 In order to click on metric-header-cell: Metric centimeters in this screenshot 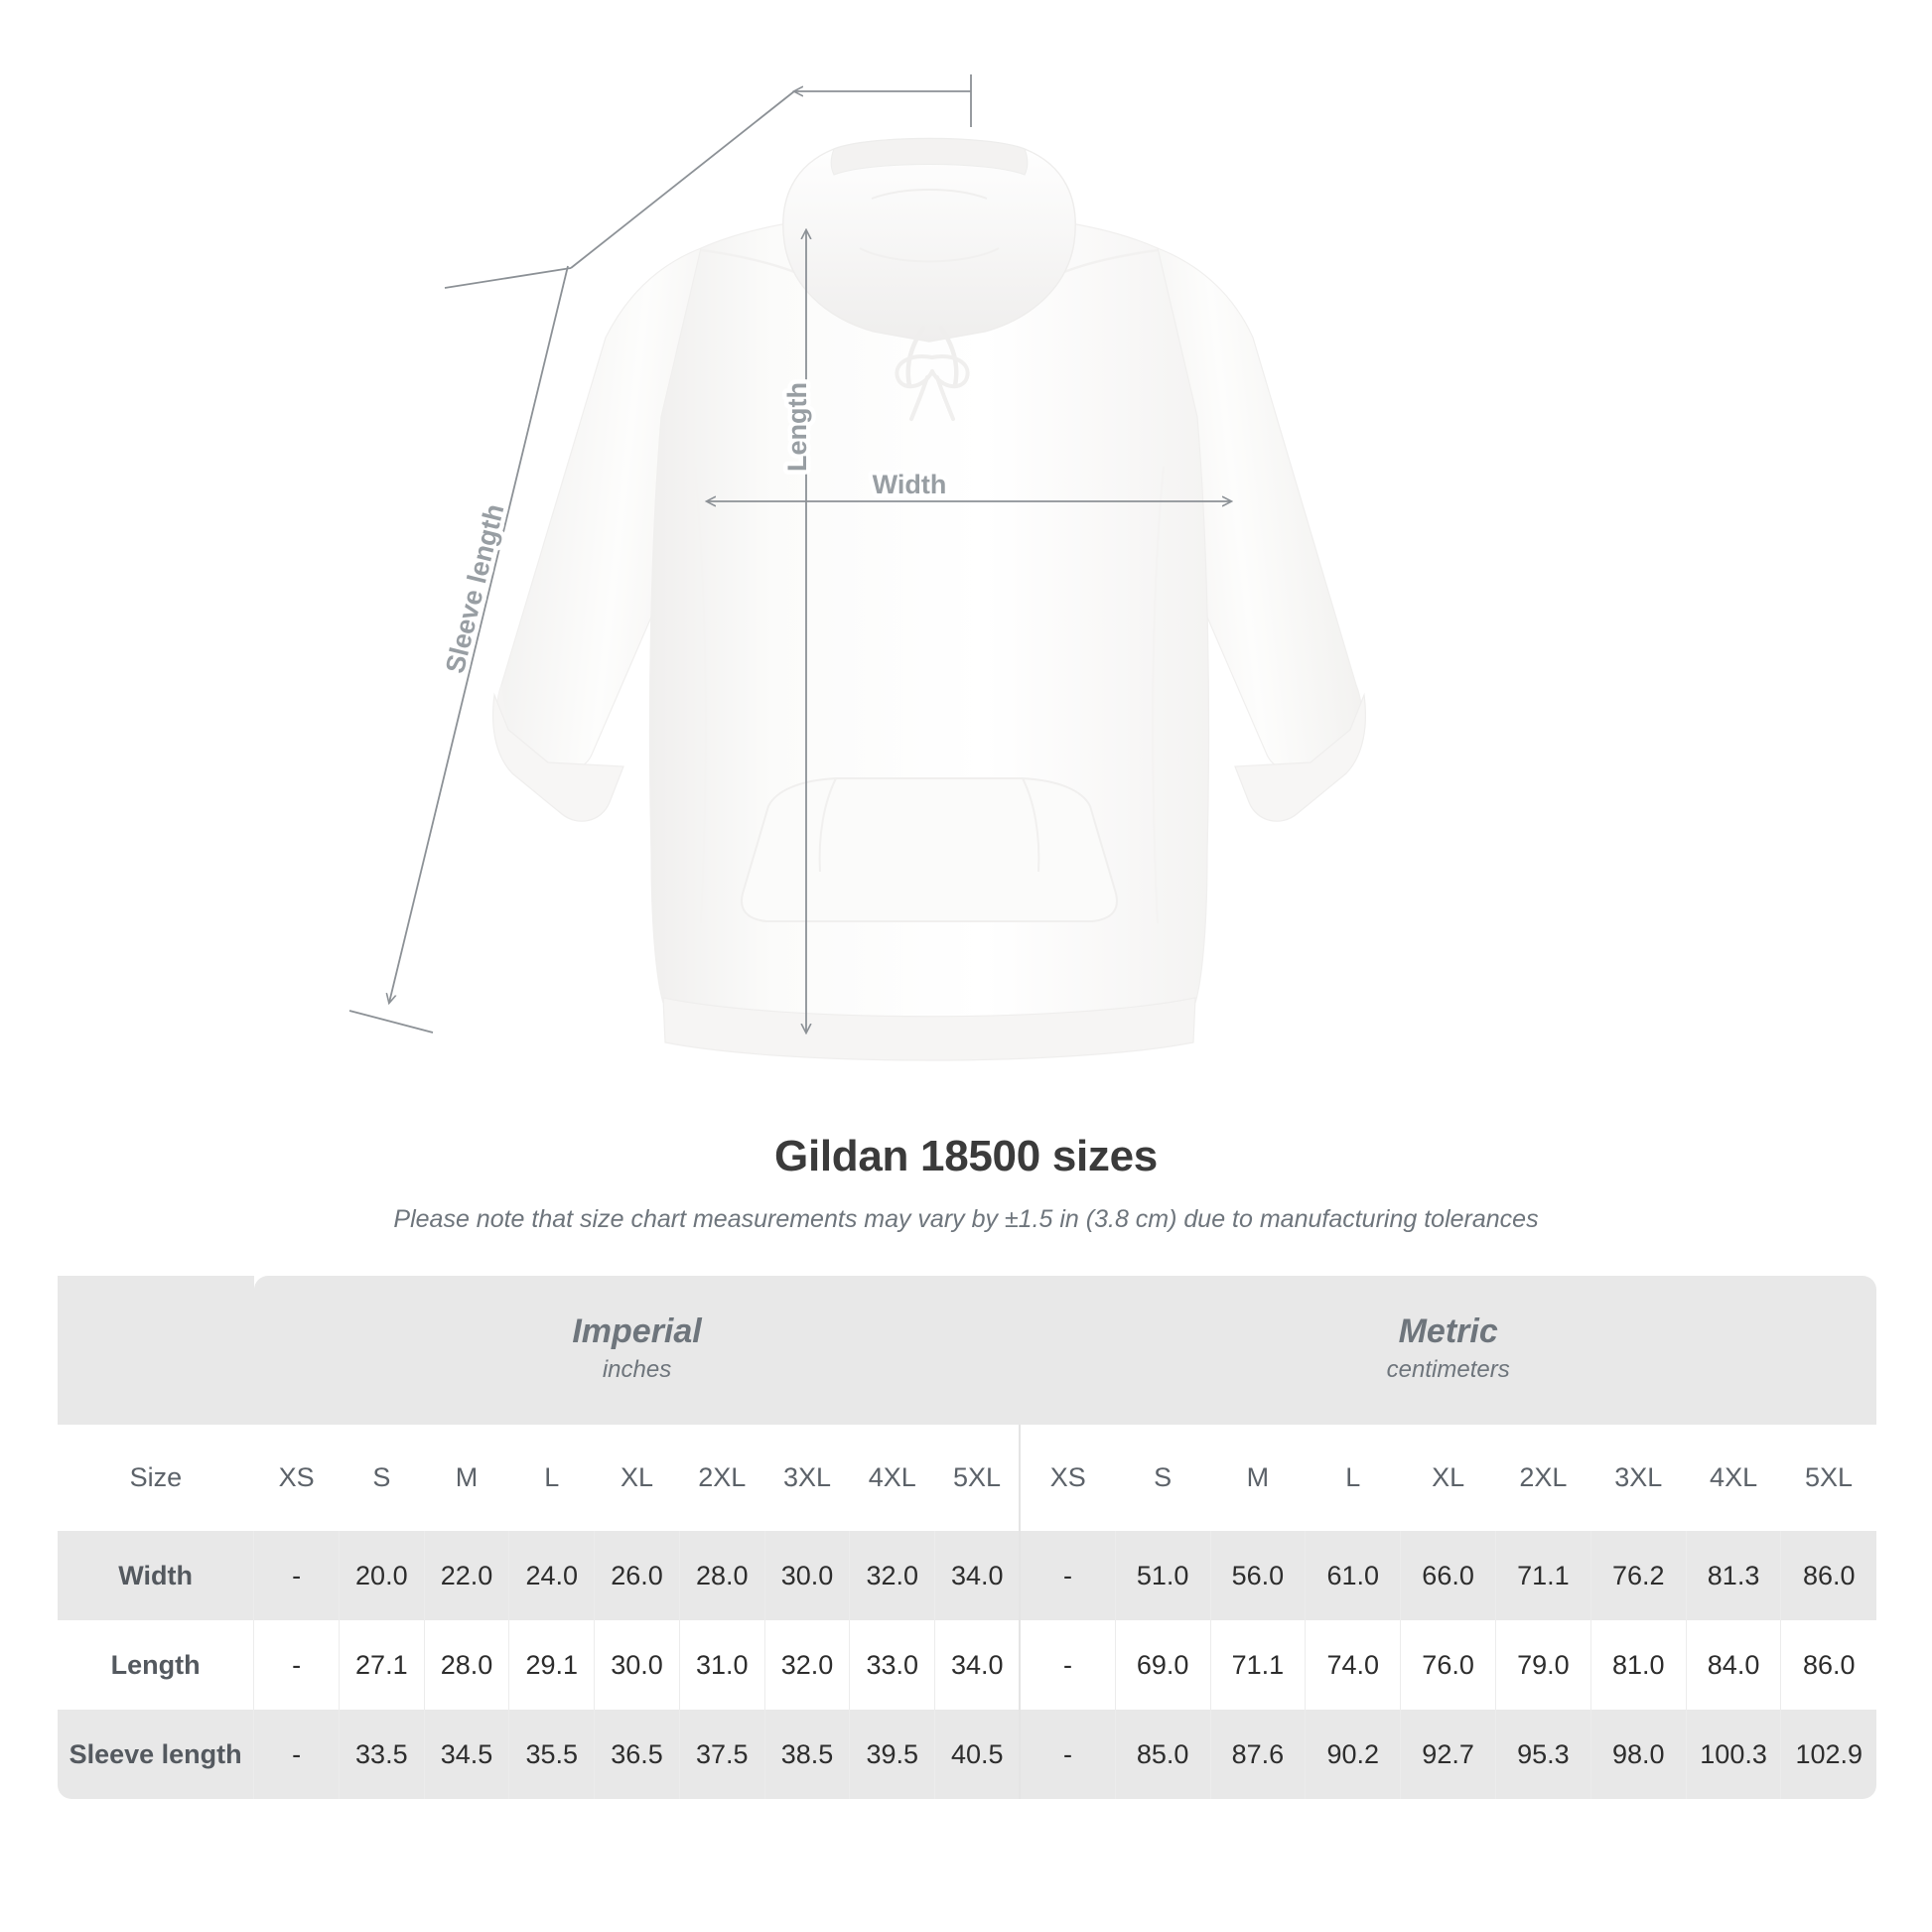, I will do `click(1448, 1350)`.